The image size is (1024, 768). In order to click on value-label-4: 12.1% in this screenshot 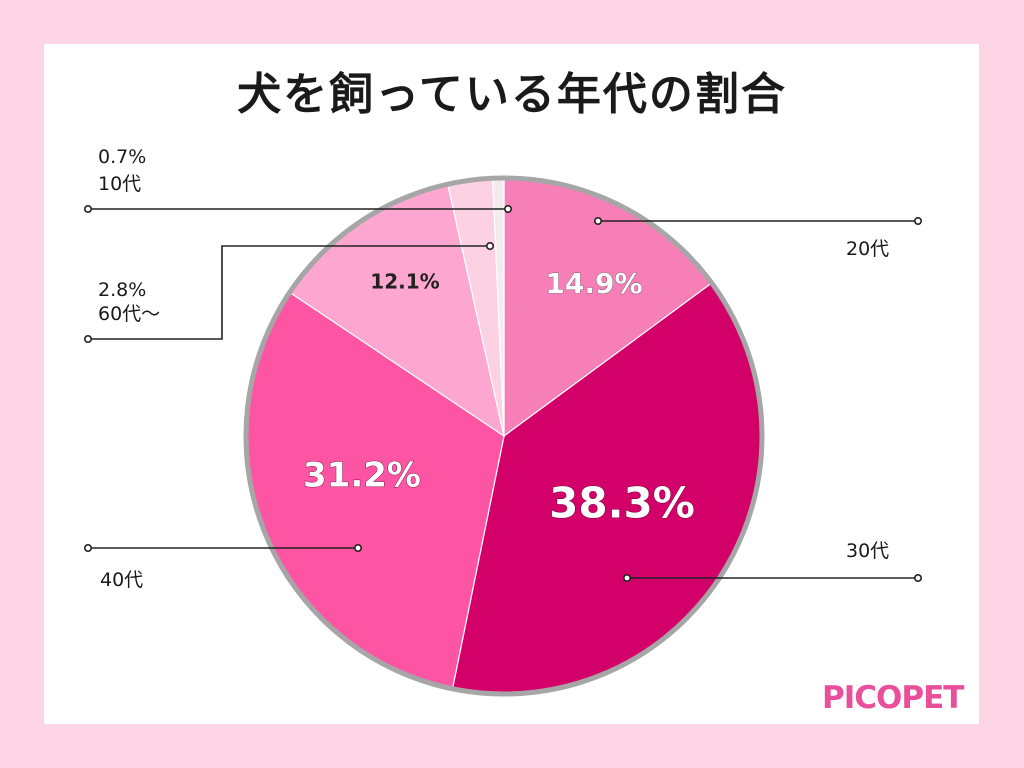, I will do `click(404, 282)`.